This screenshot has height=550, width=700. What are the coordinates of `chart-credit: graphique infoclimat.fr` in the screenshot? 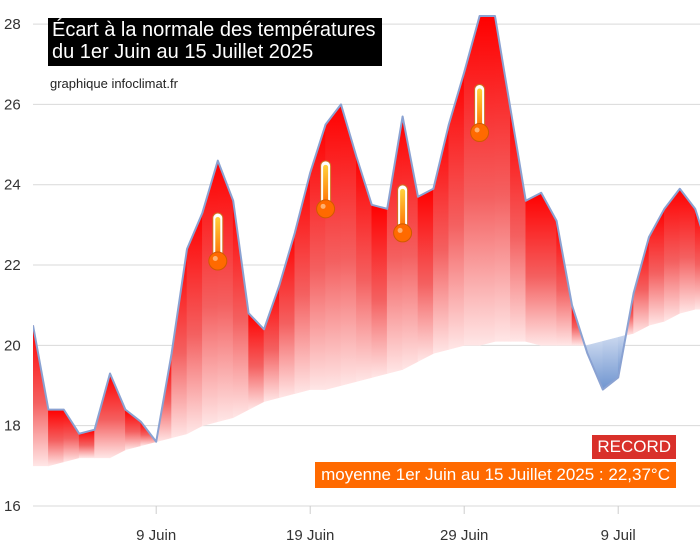 It's located at (114, 83).